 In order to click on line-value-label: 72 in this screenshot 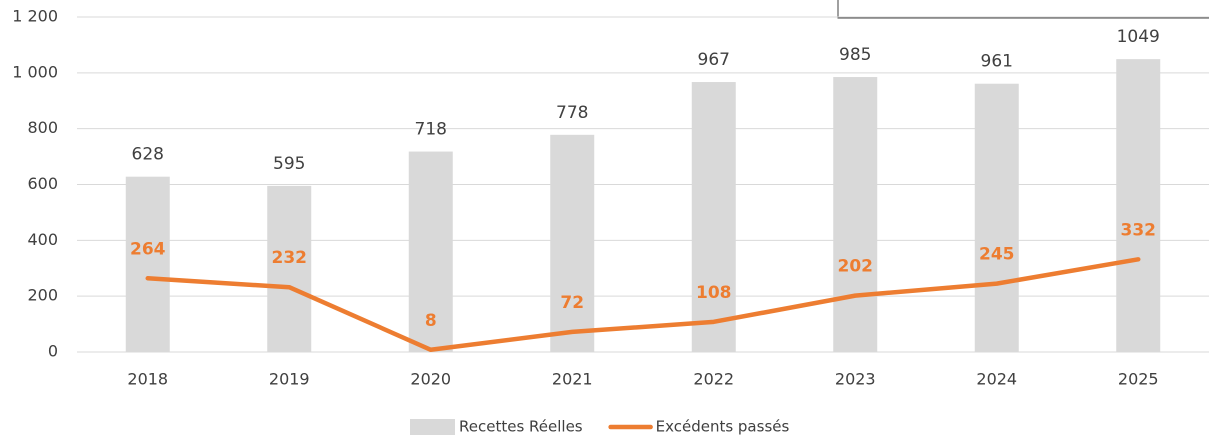, I will do `click(572, 303)`.